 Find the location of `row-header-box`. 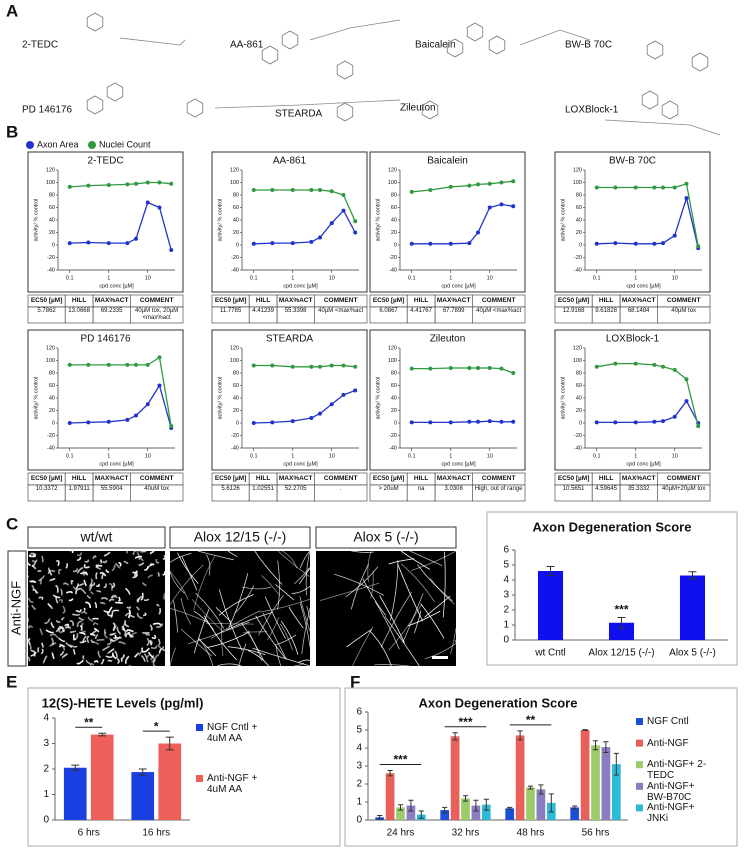

row-header-box is located at coordinates (17, 608).